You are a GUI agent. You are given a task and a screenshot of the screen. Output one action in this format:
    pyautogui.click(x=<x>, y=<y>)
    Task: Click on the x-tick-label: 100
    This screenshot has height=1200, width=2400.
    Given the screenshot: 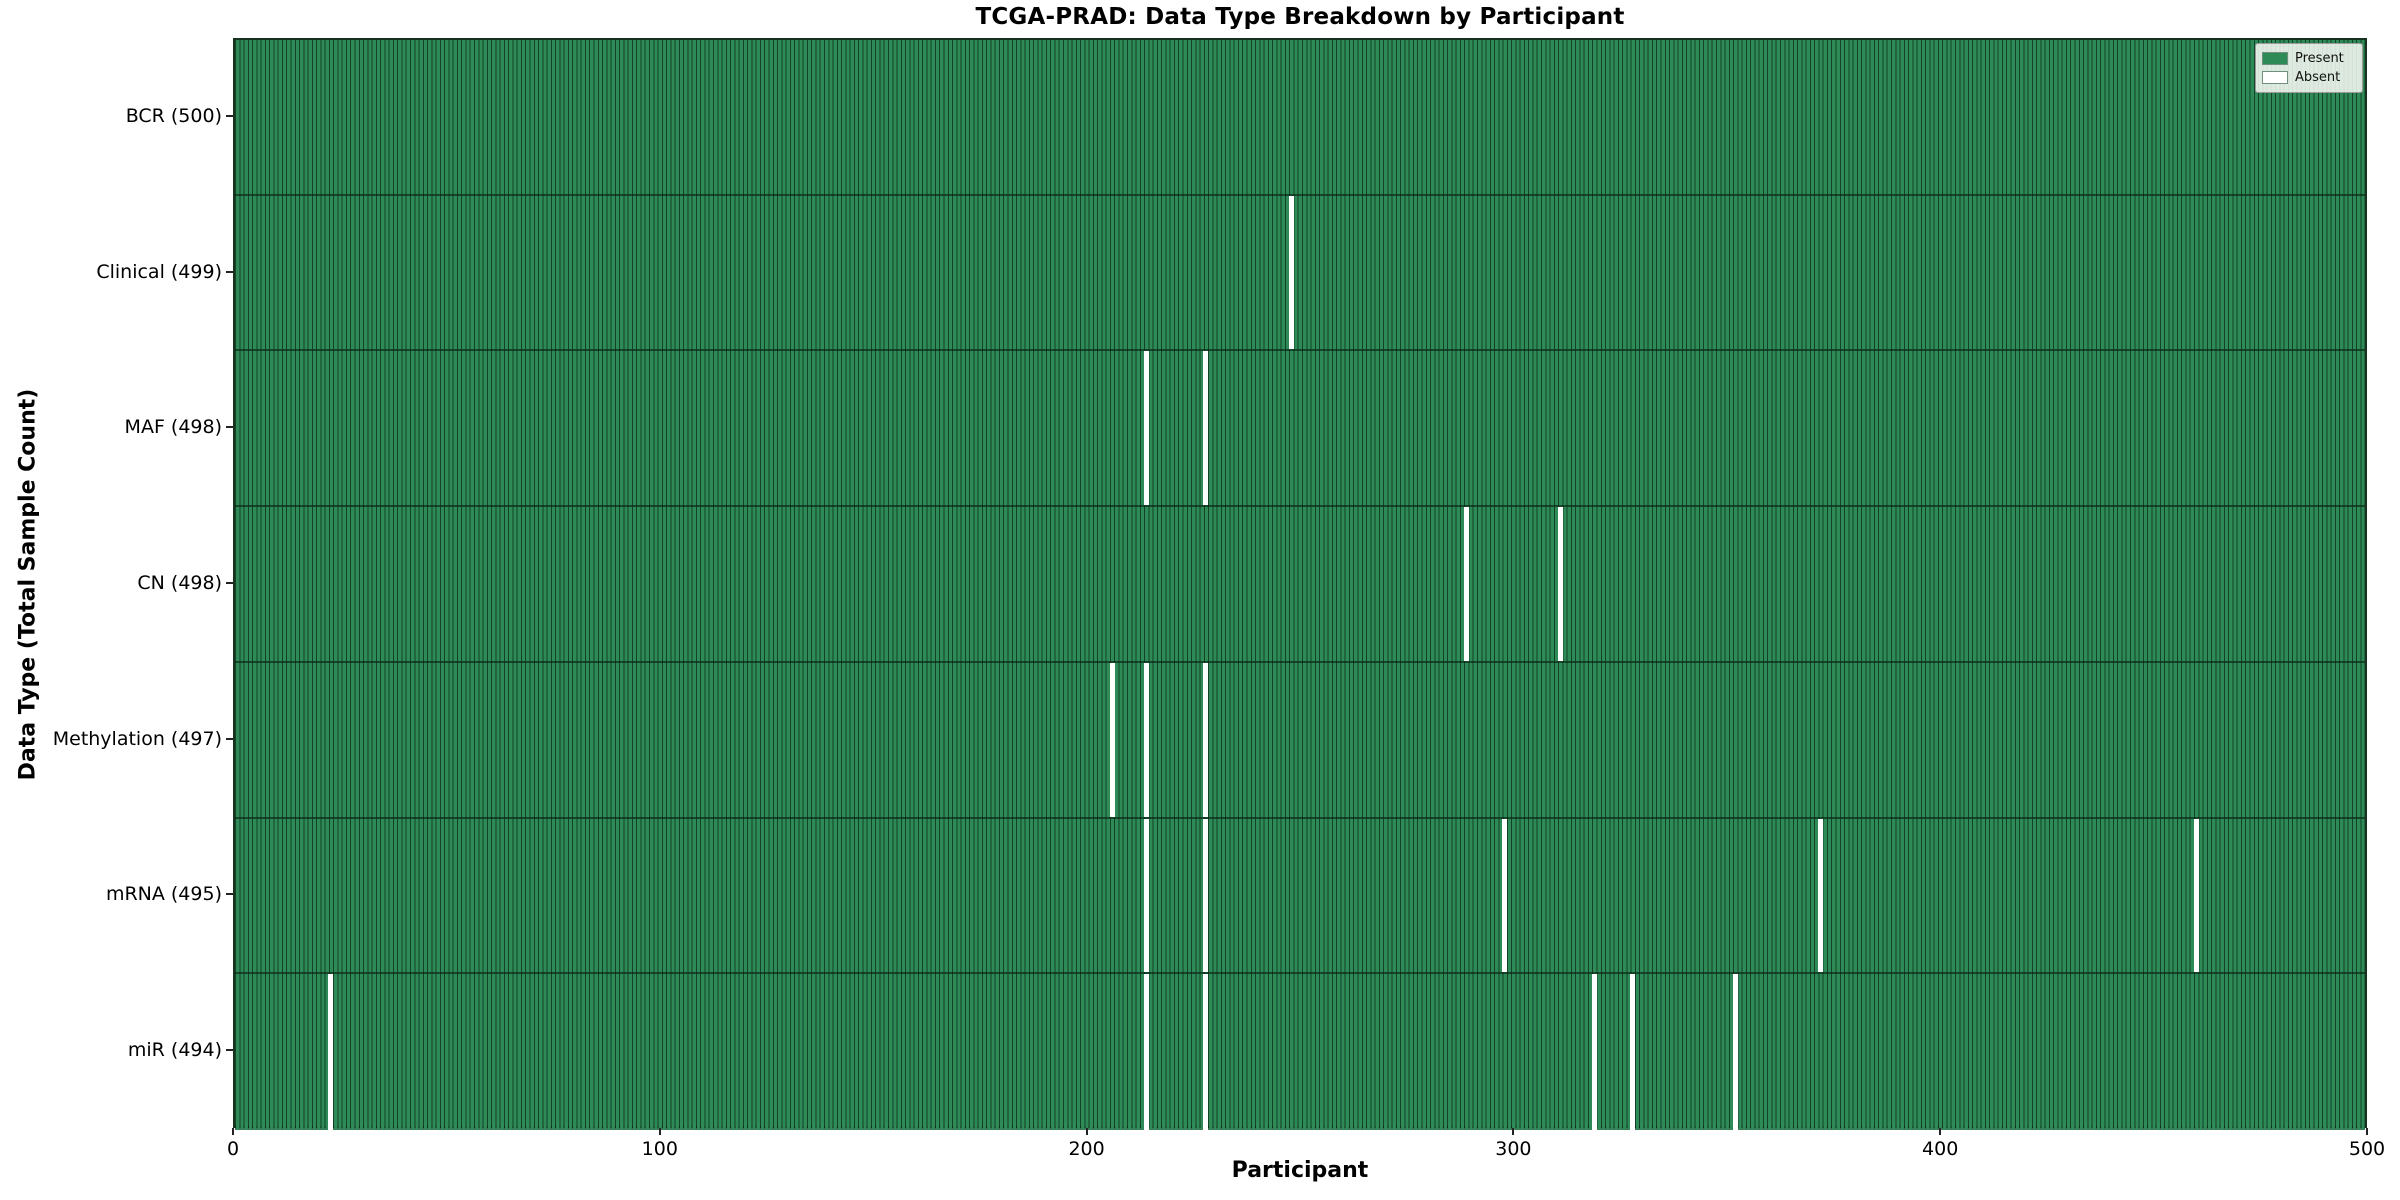 What is the action you would take?
    pyautogui.click(x=659, y=1149)
    